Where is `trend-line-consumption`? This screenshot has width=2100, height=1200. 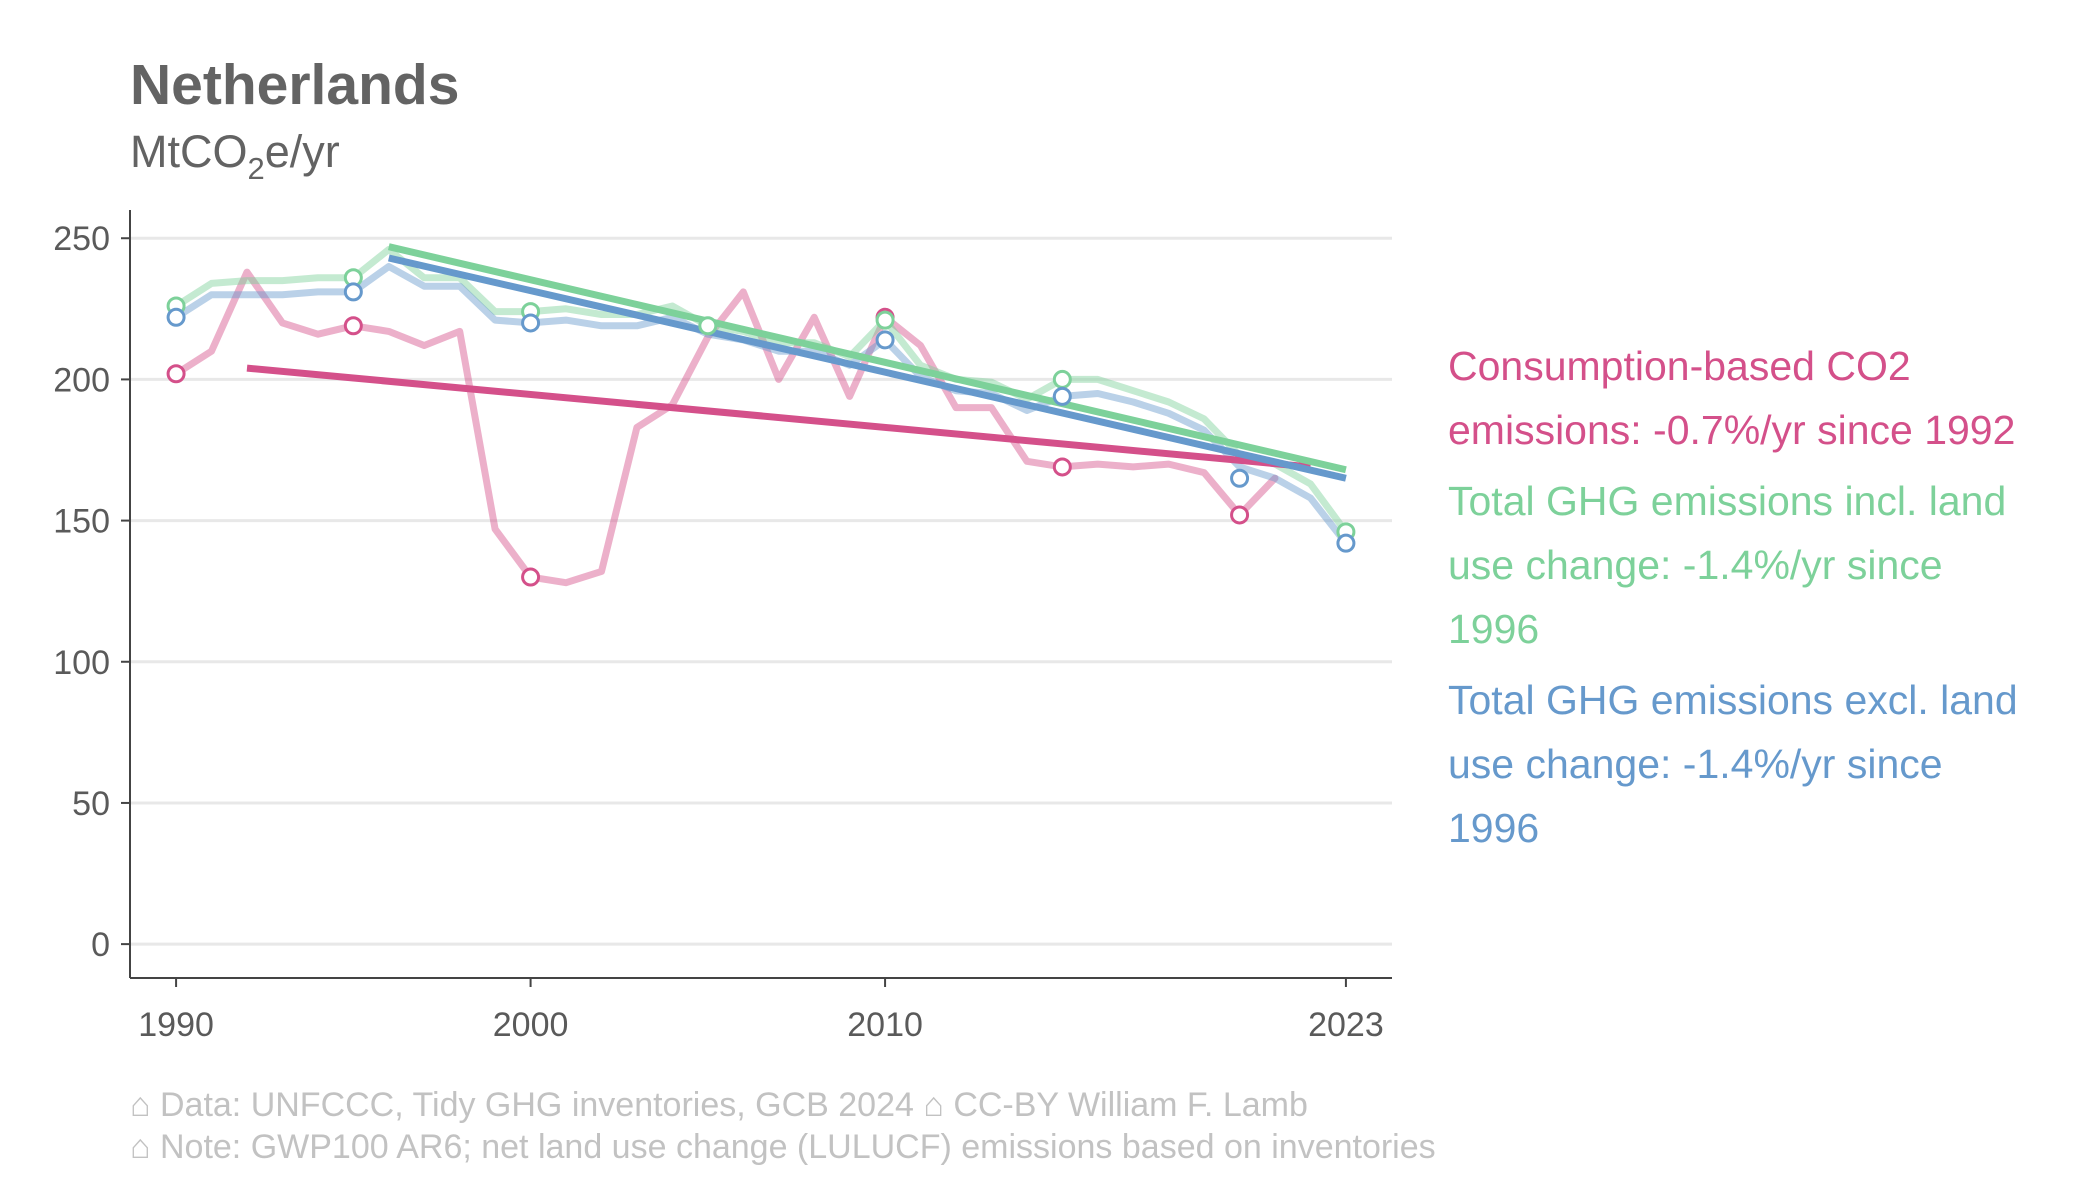
trend-line-consumption is located at coordinates (778, 417).